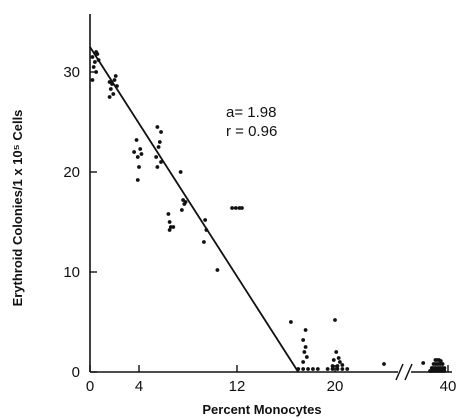 The image size is (458, 419). I want to click on x-tick-label: 40, so click(448, 386).